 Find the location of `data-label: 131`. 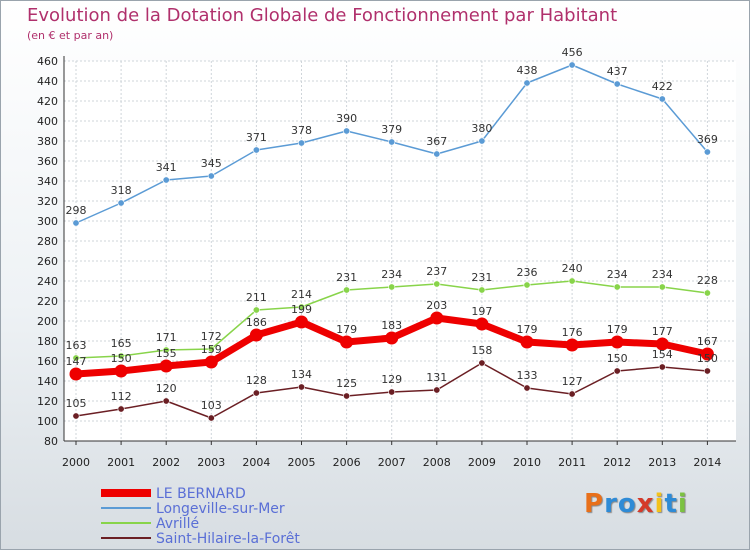

data-label: 131 is located at coordinates (436, 377).